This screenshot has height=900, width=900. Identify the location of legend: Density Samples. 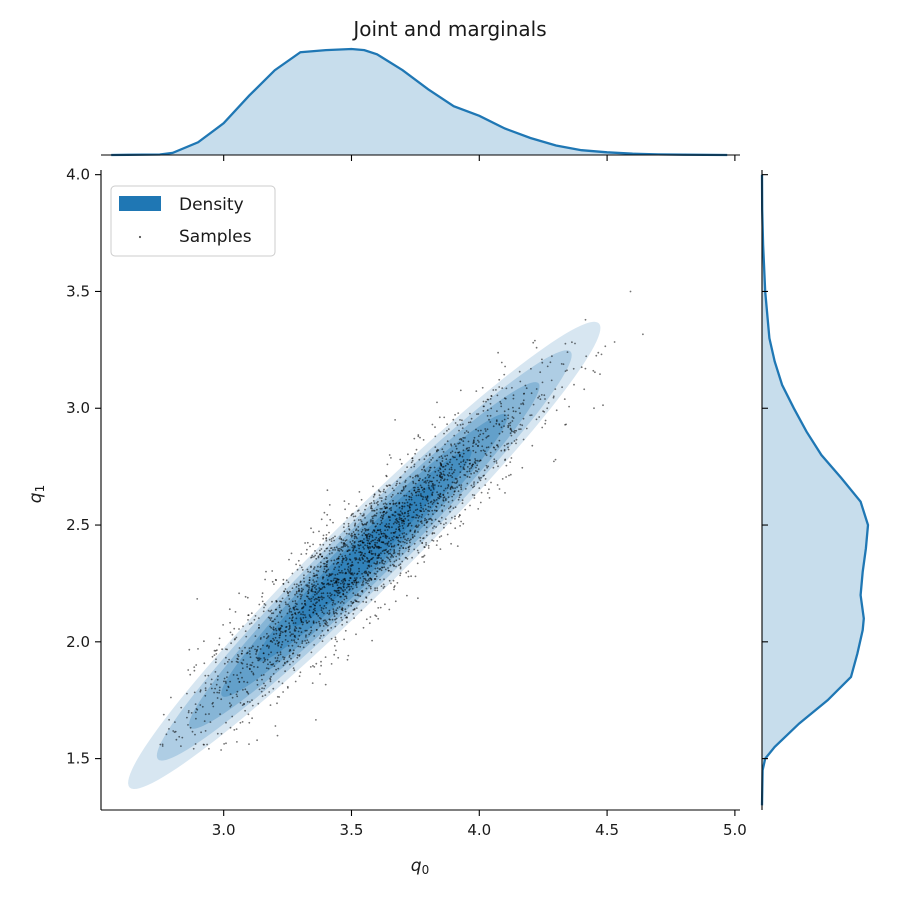
(193, 221).